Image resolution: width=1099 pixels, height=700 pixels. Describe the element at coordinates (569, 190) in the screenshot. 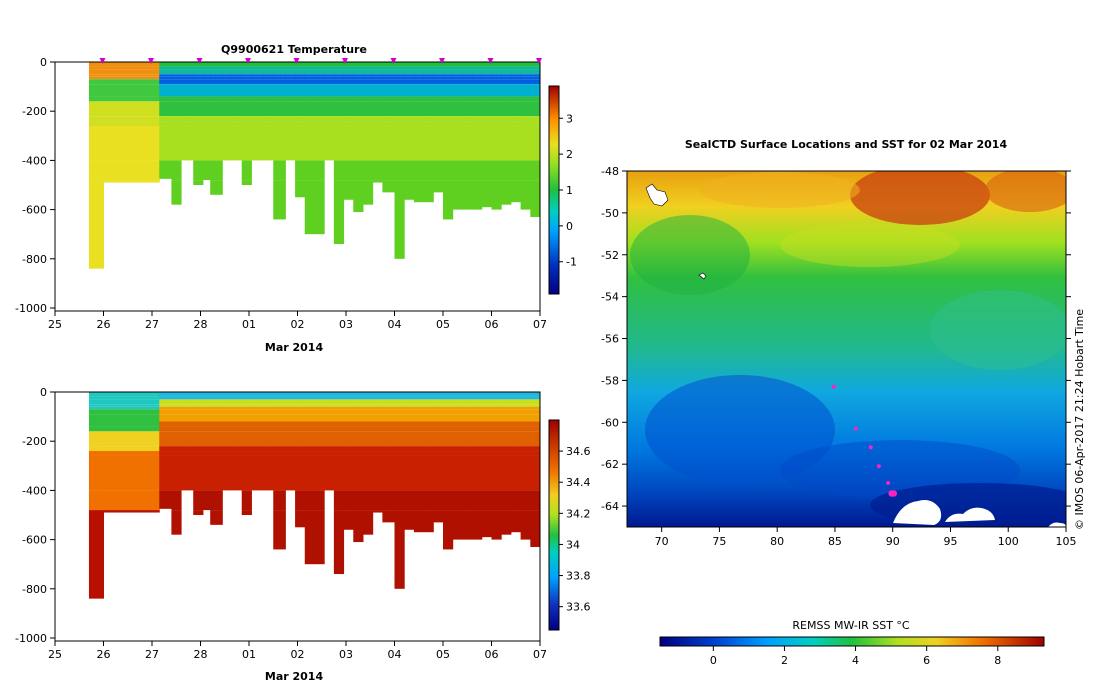

I see `colorbar-tick-label: 1` at that location.